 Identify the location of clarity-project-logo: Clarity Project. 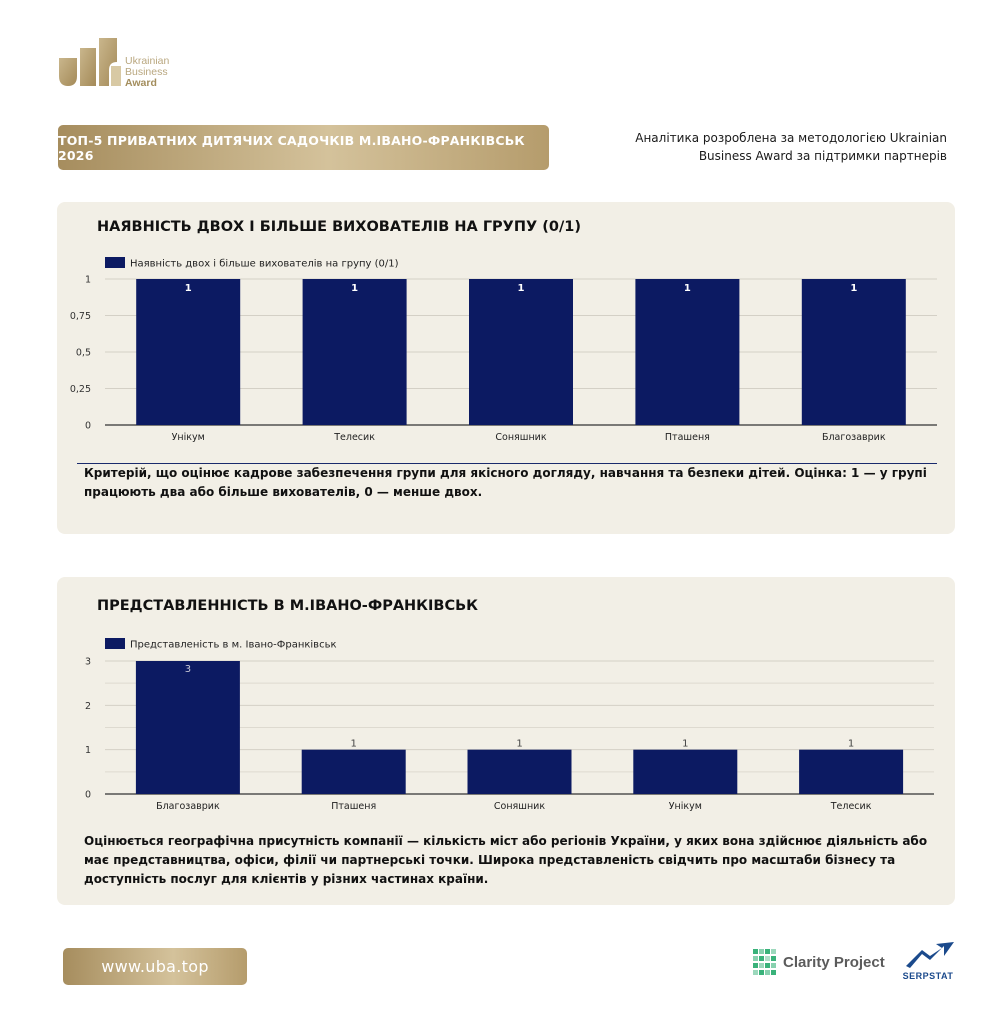
(819, 962).